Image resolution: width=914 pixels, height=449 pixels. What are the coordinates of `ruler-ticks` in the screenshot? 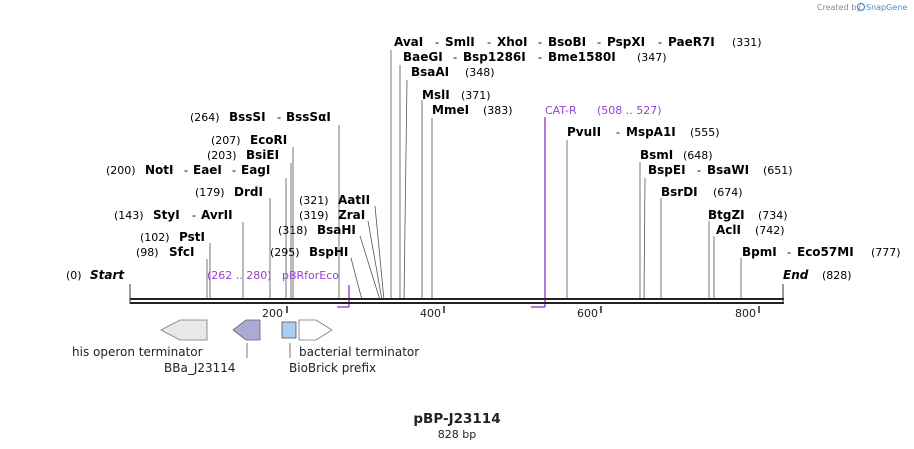 It's located at (523, 309).